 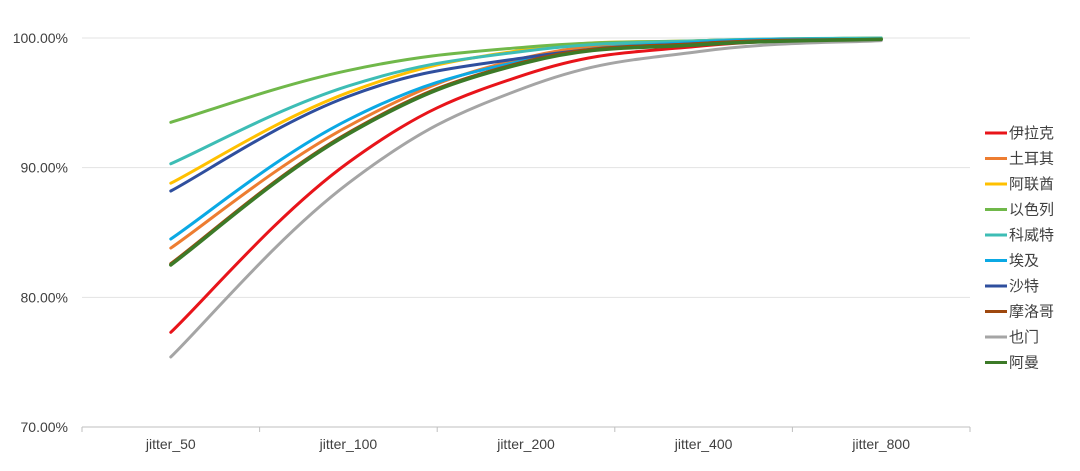 I want to click on x-tick-label: jitter_50, so click(x=170, y=444).